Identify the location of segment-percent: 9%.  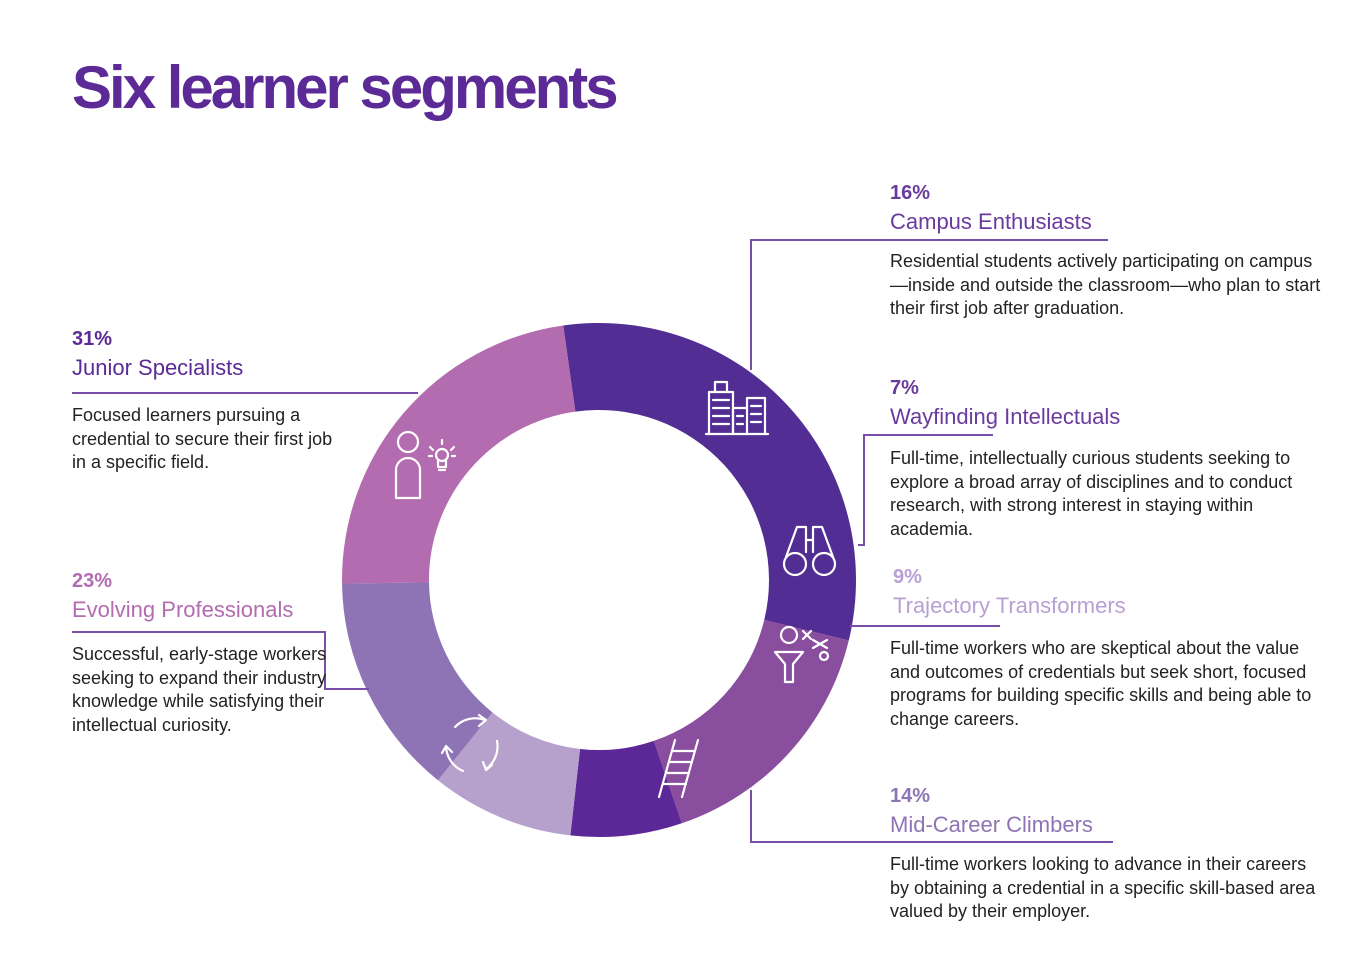
(907, 577).